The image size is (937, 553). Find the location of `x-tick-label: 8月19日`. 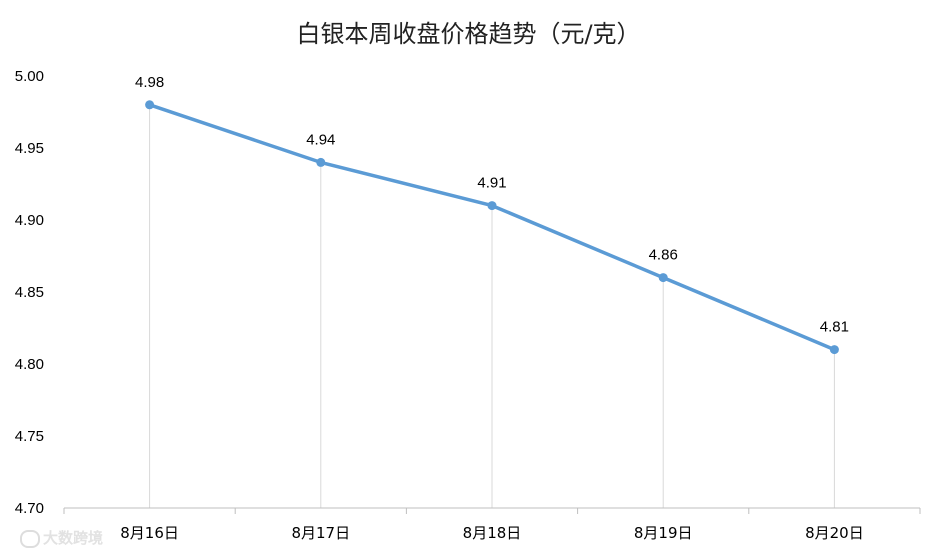

x-tick-label: 8月19日 is located at coordinates (663, 533).